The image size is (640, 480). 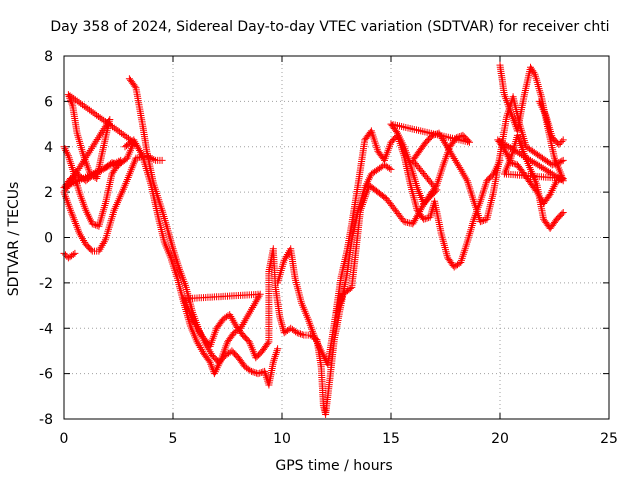 I want to click on y-tick-label: -6, so click(x=46, y=375).